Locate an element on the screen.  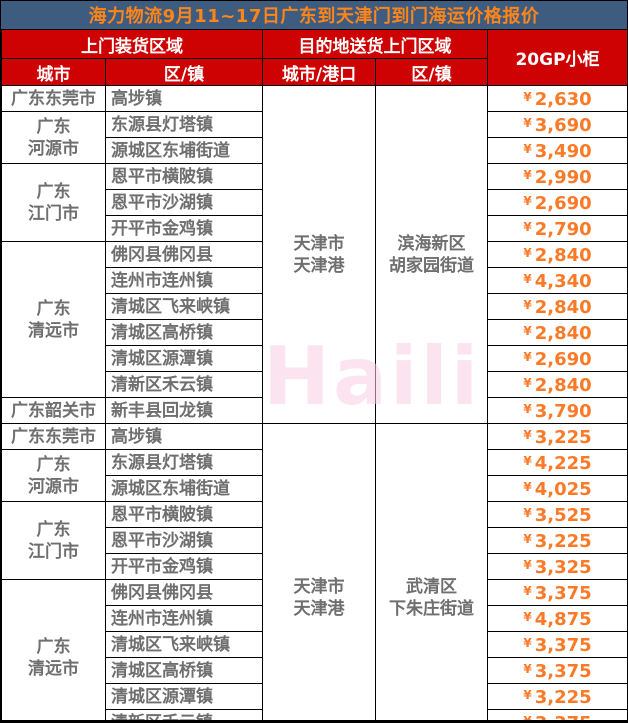
table-row: 开平市金鸡镇 ¥3,325 is located at coordinates (314, 566).